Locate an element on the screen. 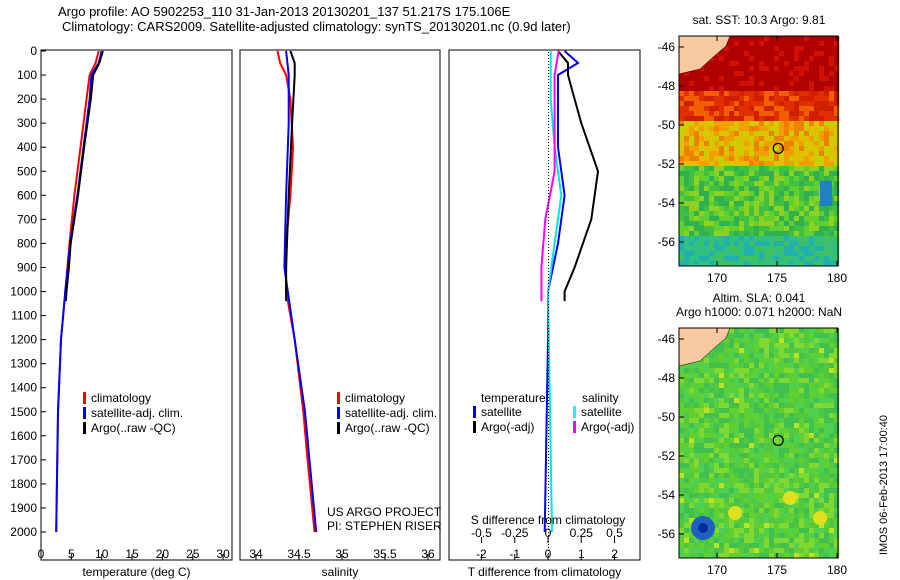 This screenshot has width=900, height=580. diff-legend-s-text: satellite is located at coordinates (601, 412).